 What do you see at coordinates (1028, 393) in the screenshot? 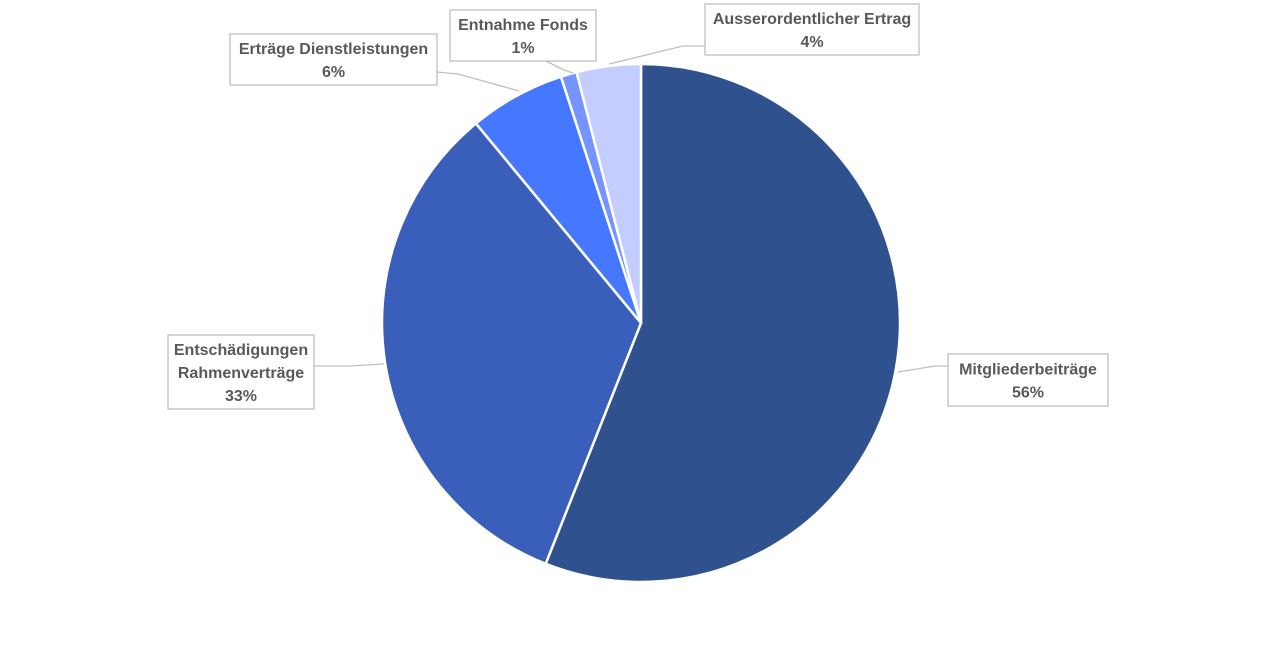
I see `data-label-percent: 56%` at bounding box center [1028, 393].